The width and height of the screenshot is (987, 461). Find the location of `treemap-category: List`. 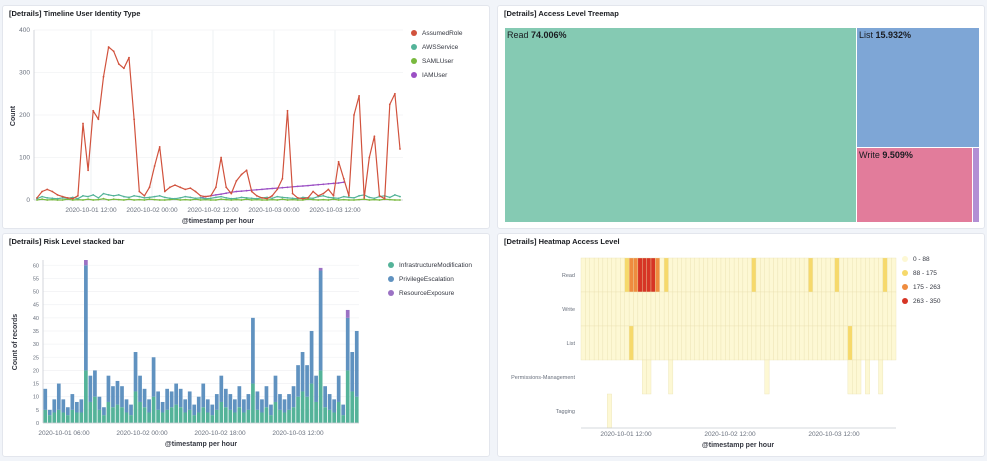

treemap-category: List is located at coordinates (867, 35).